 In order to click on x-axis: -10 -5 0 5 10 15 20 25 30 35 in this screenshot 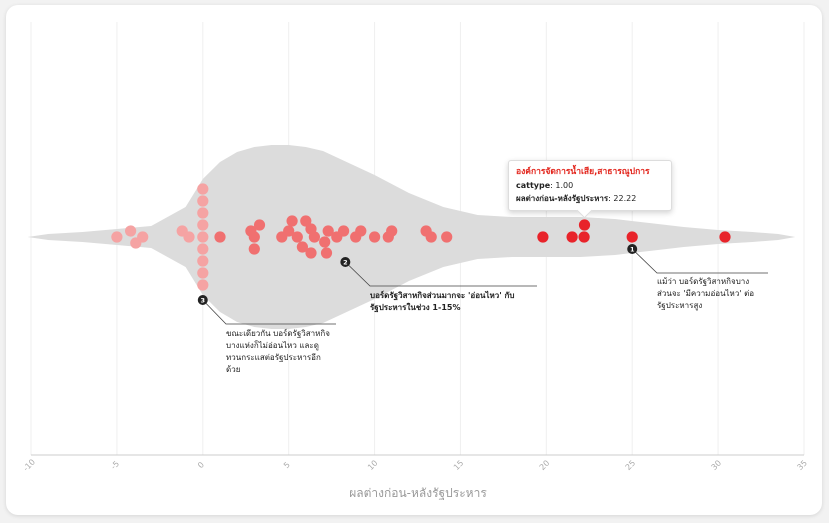, I will do `click(415, 463)`.